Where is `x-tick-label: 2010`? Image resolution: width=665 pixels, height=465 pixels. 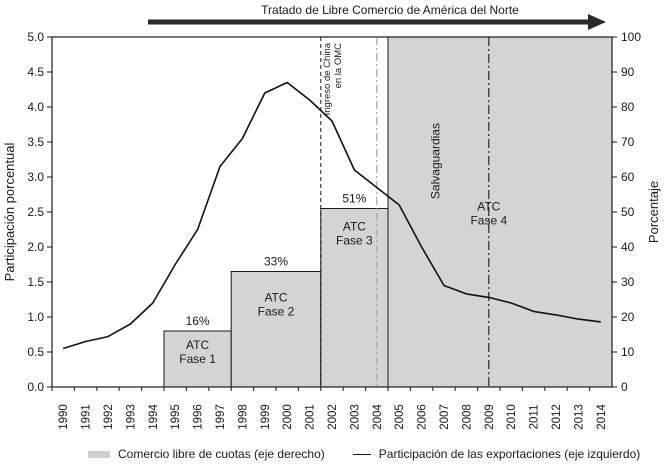 x-tick-label: 2010 is located at coordinates (512, 417).